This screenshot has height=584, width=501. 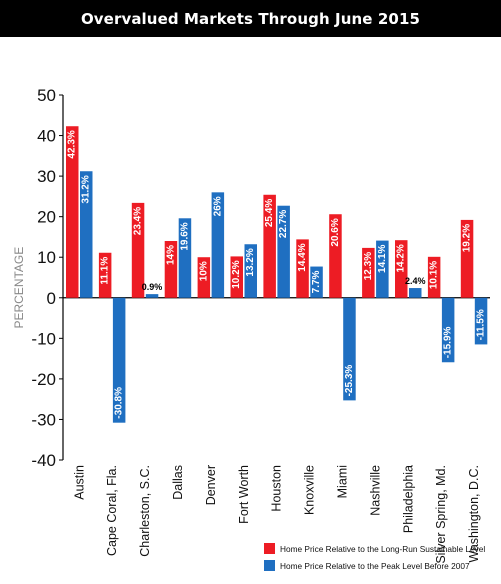 I want to click on y-tick-label: 50, so click(x=46, y=95).